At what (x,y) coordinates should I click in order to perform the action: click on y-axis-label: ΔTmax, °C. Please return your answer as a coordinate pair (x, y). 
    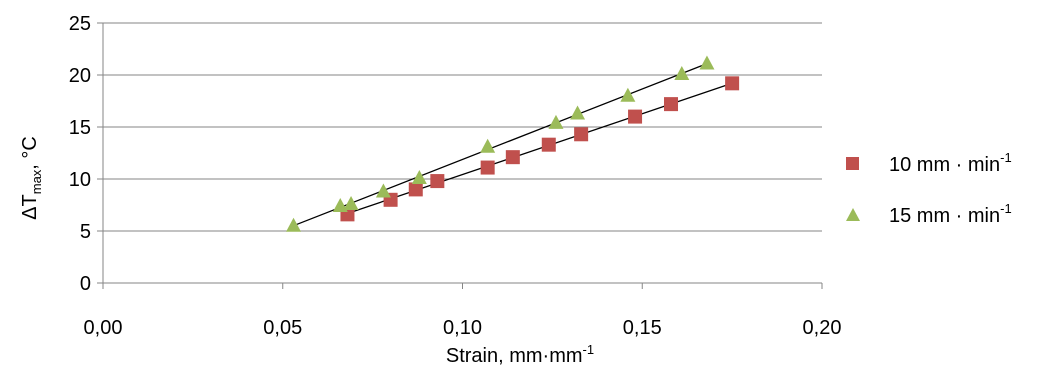
    Looking at the image, I should click on (31, 178).